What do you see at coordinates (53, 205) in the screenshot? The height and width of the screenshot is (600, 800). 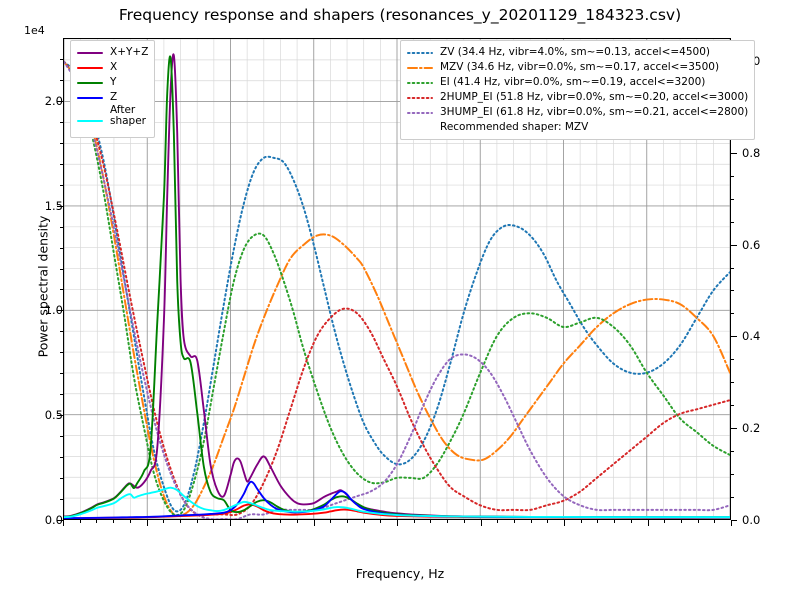 I see `y-tick-label-left: 1.5` at bounding box center [53, 205].